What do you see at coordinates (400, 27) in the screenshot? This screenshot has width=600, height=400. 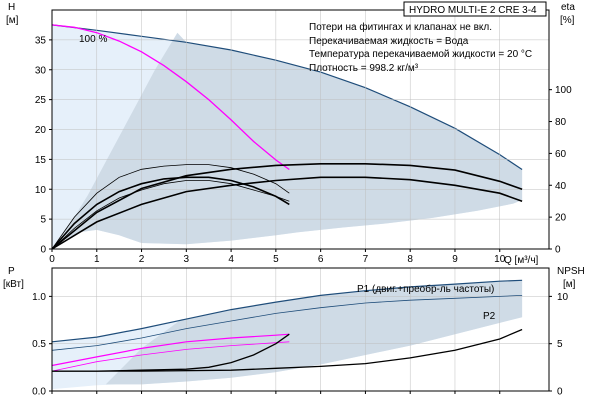 I see `note-losses: Потери на фитингах и клапанах не вкл.` at bounding box center [400, 27].